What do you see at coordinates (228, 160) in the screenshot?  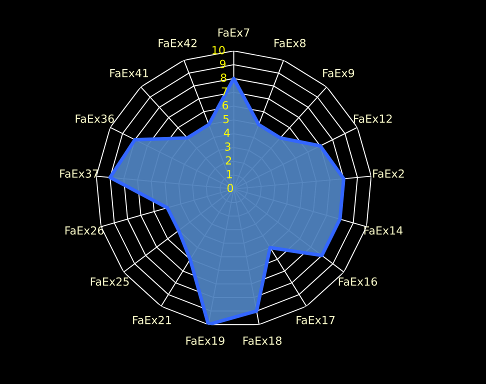 I see `y-tick-label: 2` at bounding box center [228, 160].